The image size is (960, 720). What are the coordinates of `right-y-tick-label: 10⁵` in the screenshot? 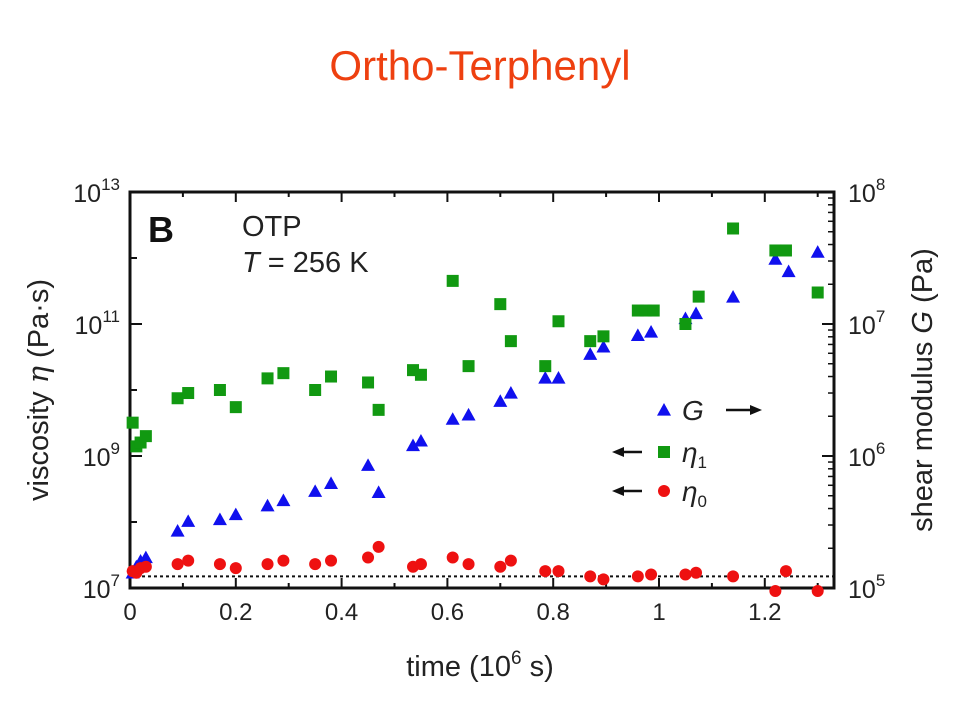 It's located at (866, 587).